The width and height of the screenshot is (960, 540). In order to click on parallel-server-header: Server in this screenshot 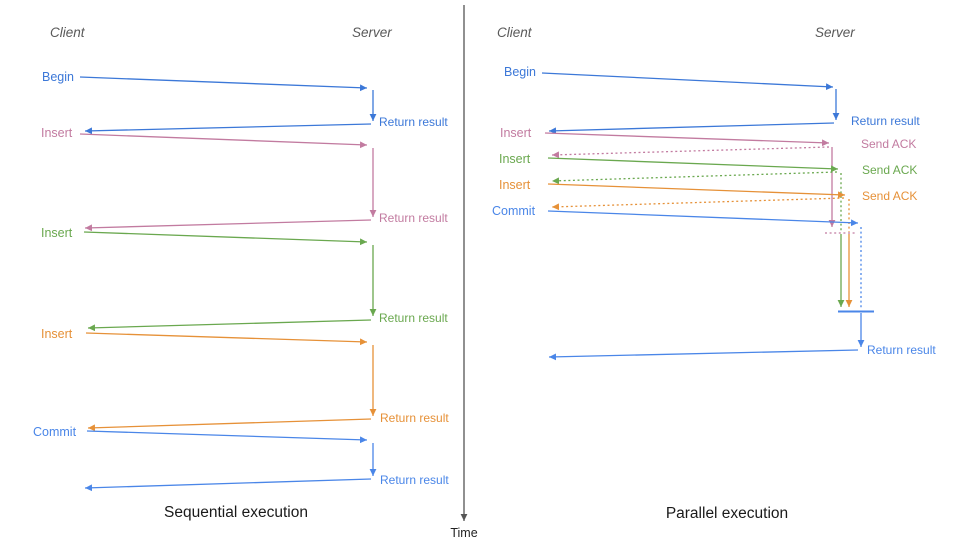, I will do `click(835, 32)`.